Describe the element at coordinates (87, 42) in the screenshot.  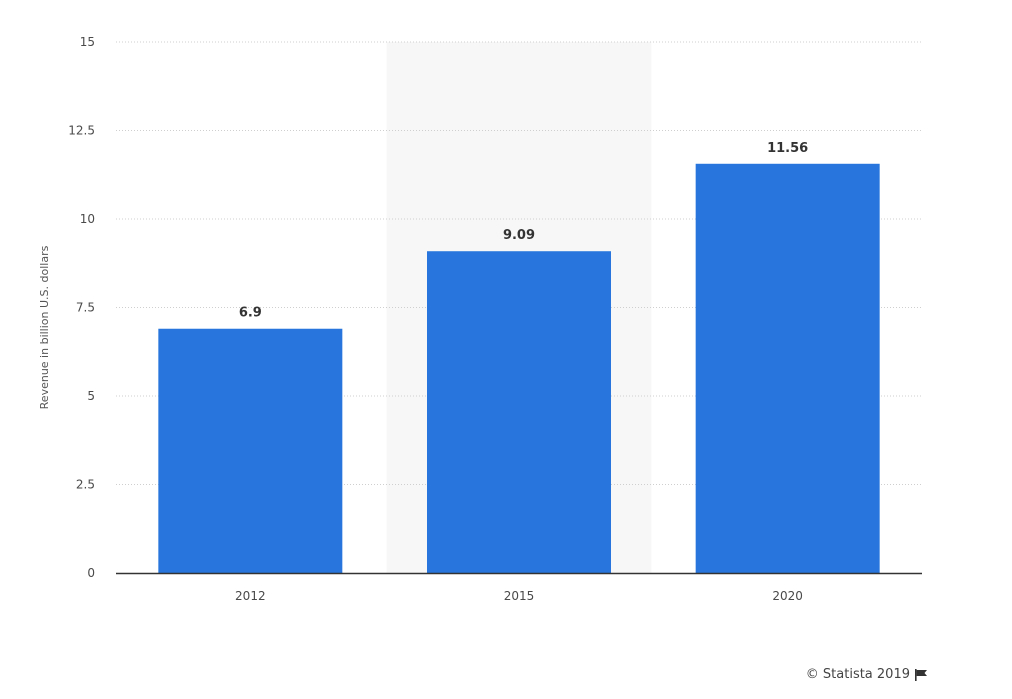
I see `y-tick-label: 15` at that location.